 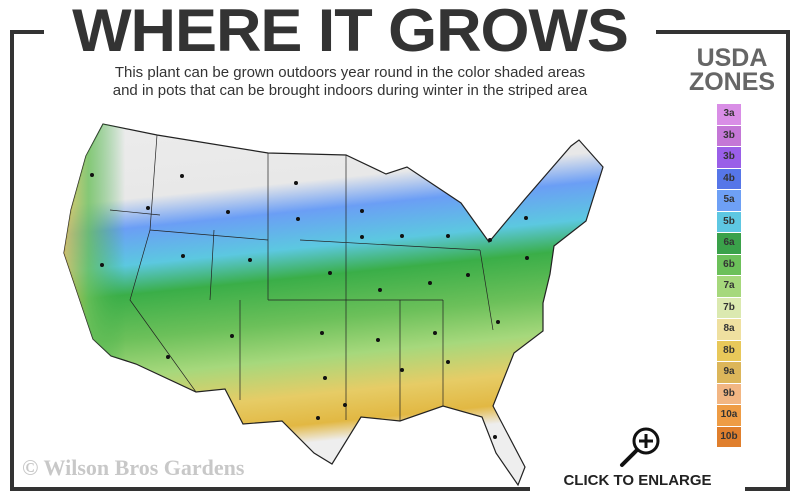 What do you see at coordinates (729, 200) in the screenshot?
I see `legend-zone-5a: 5a` at bounding box center [729, 200].